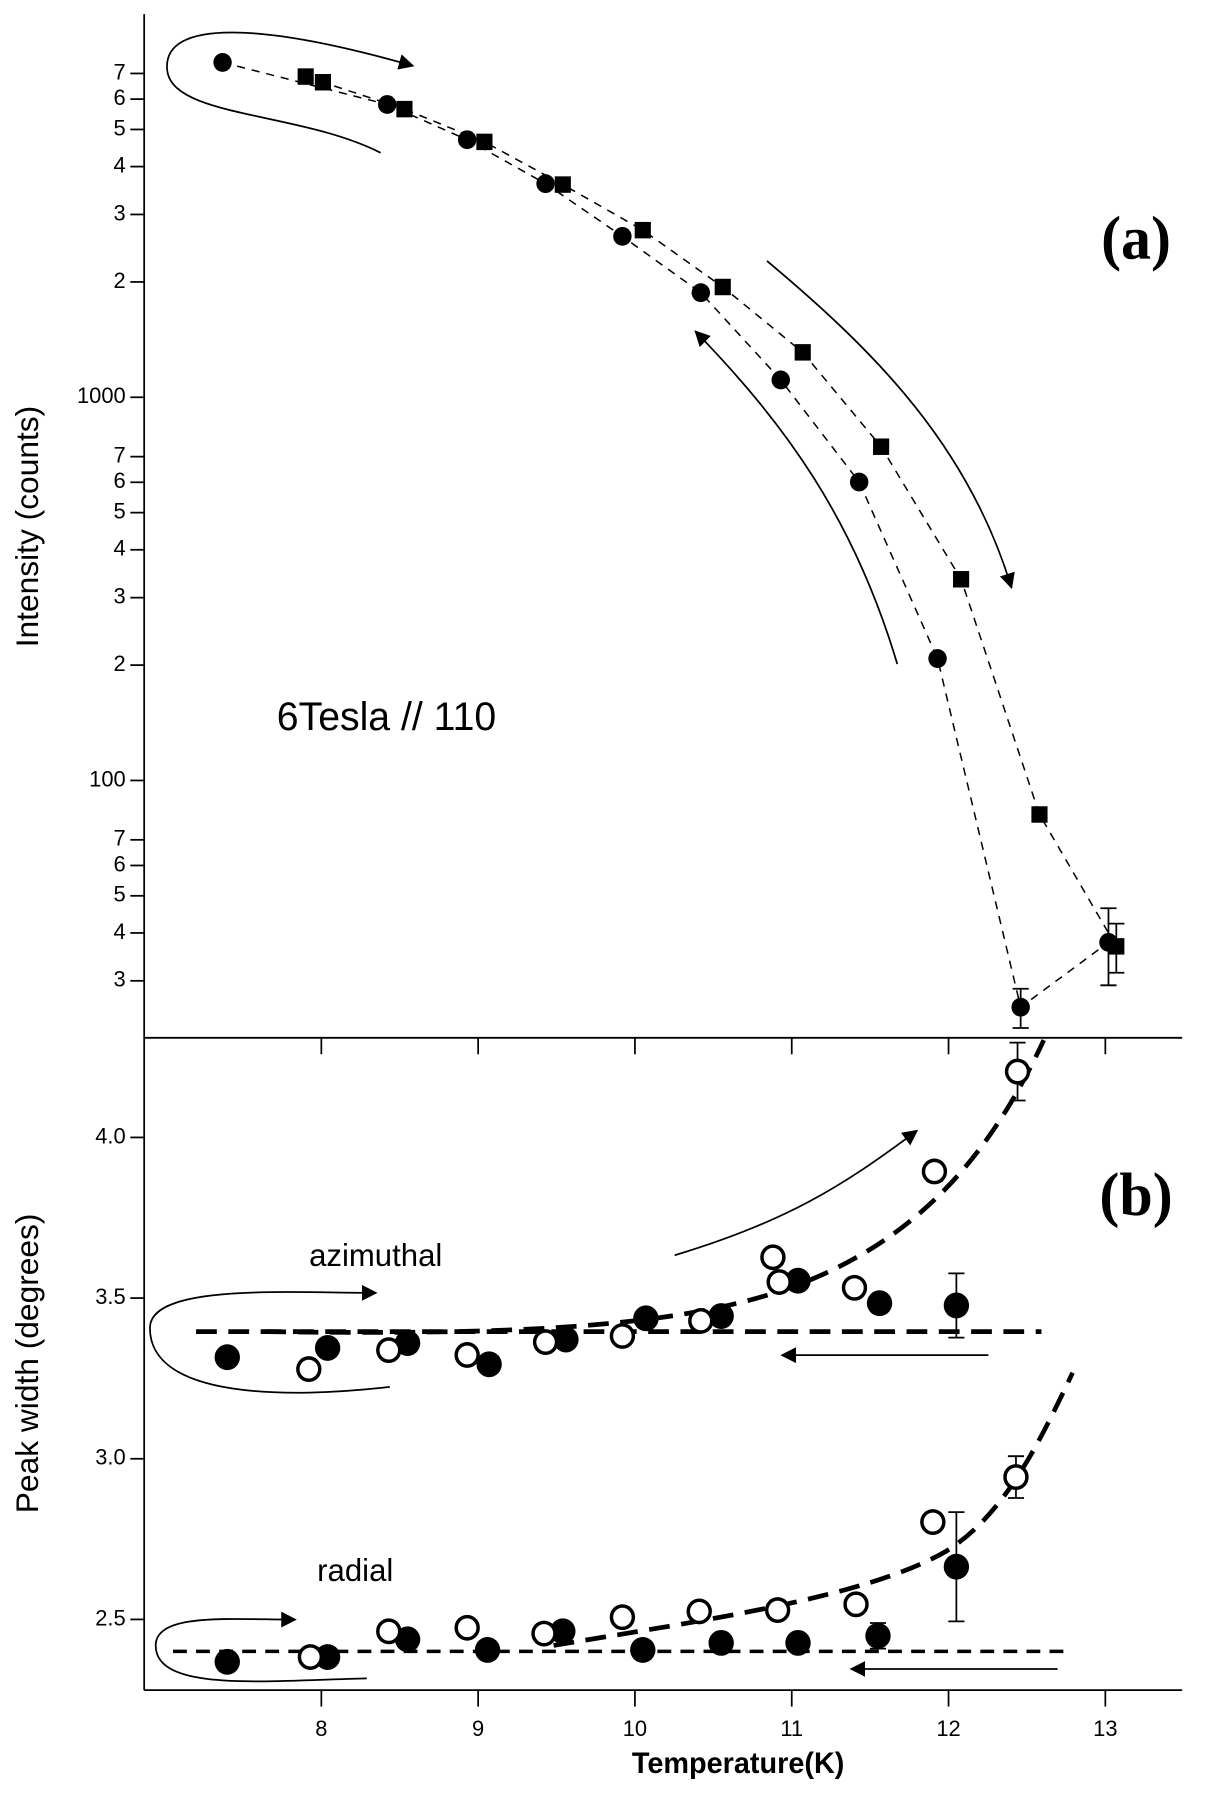  What do you see at coordinates (948, 1728) in the screenshot?
I see `x-tick-label: 12` at bounding box center [948, 1728].